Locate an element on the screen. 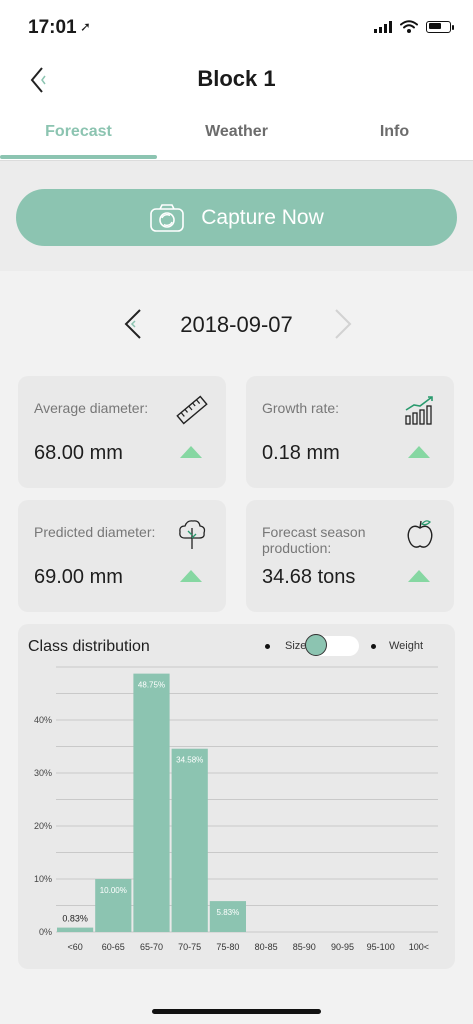  tab-info: Info is located at coordinates (394, 131).